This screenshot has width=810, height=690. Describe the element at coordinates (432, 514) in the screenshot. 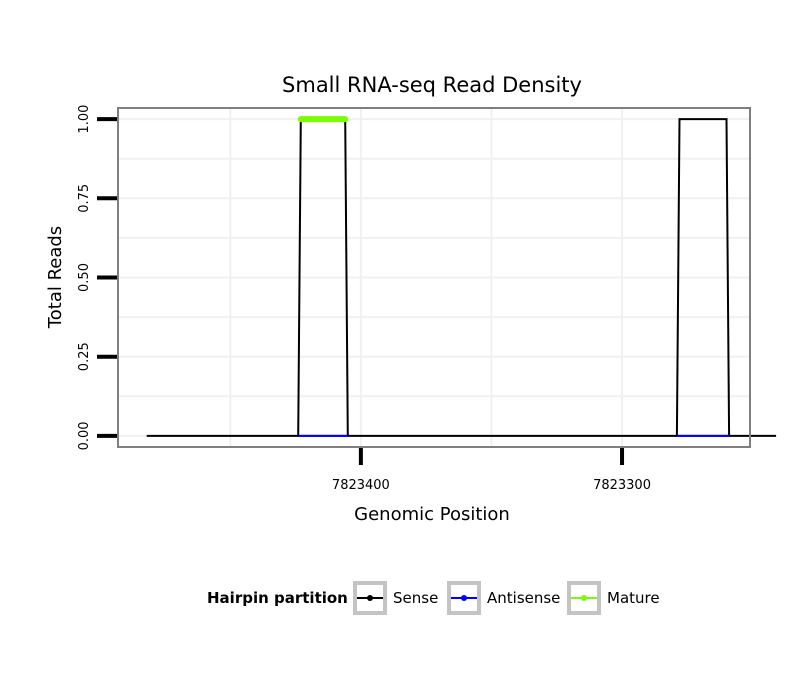

I see `x-axis-title: Genomic Position` at that location.